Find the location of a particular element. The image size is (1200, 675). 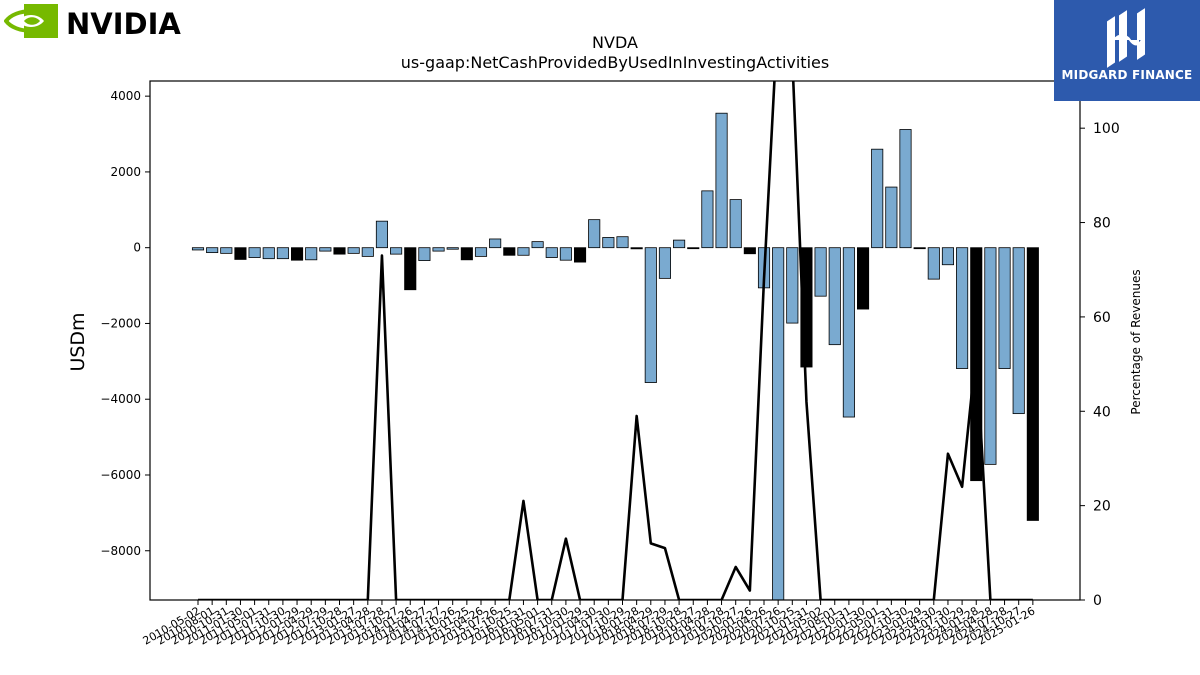

midgard-emblem-icon is located at coordinates (1126, 38).